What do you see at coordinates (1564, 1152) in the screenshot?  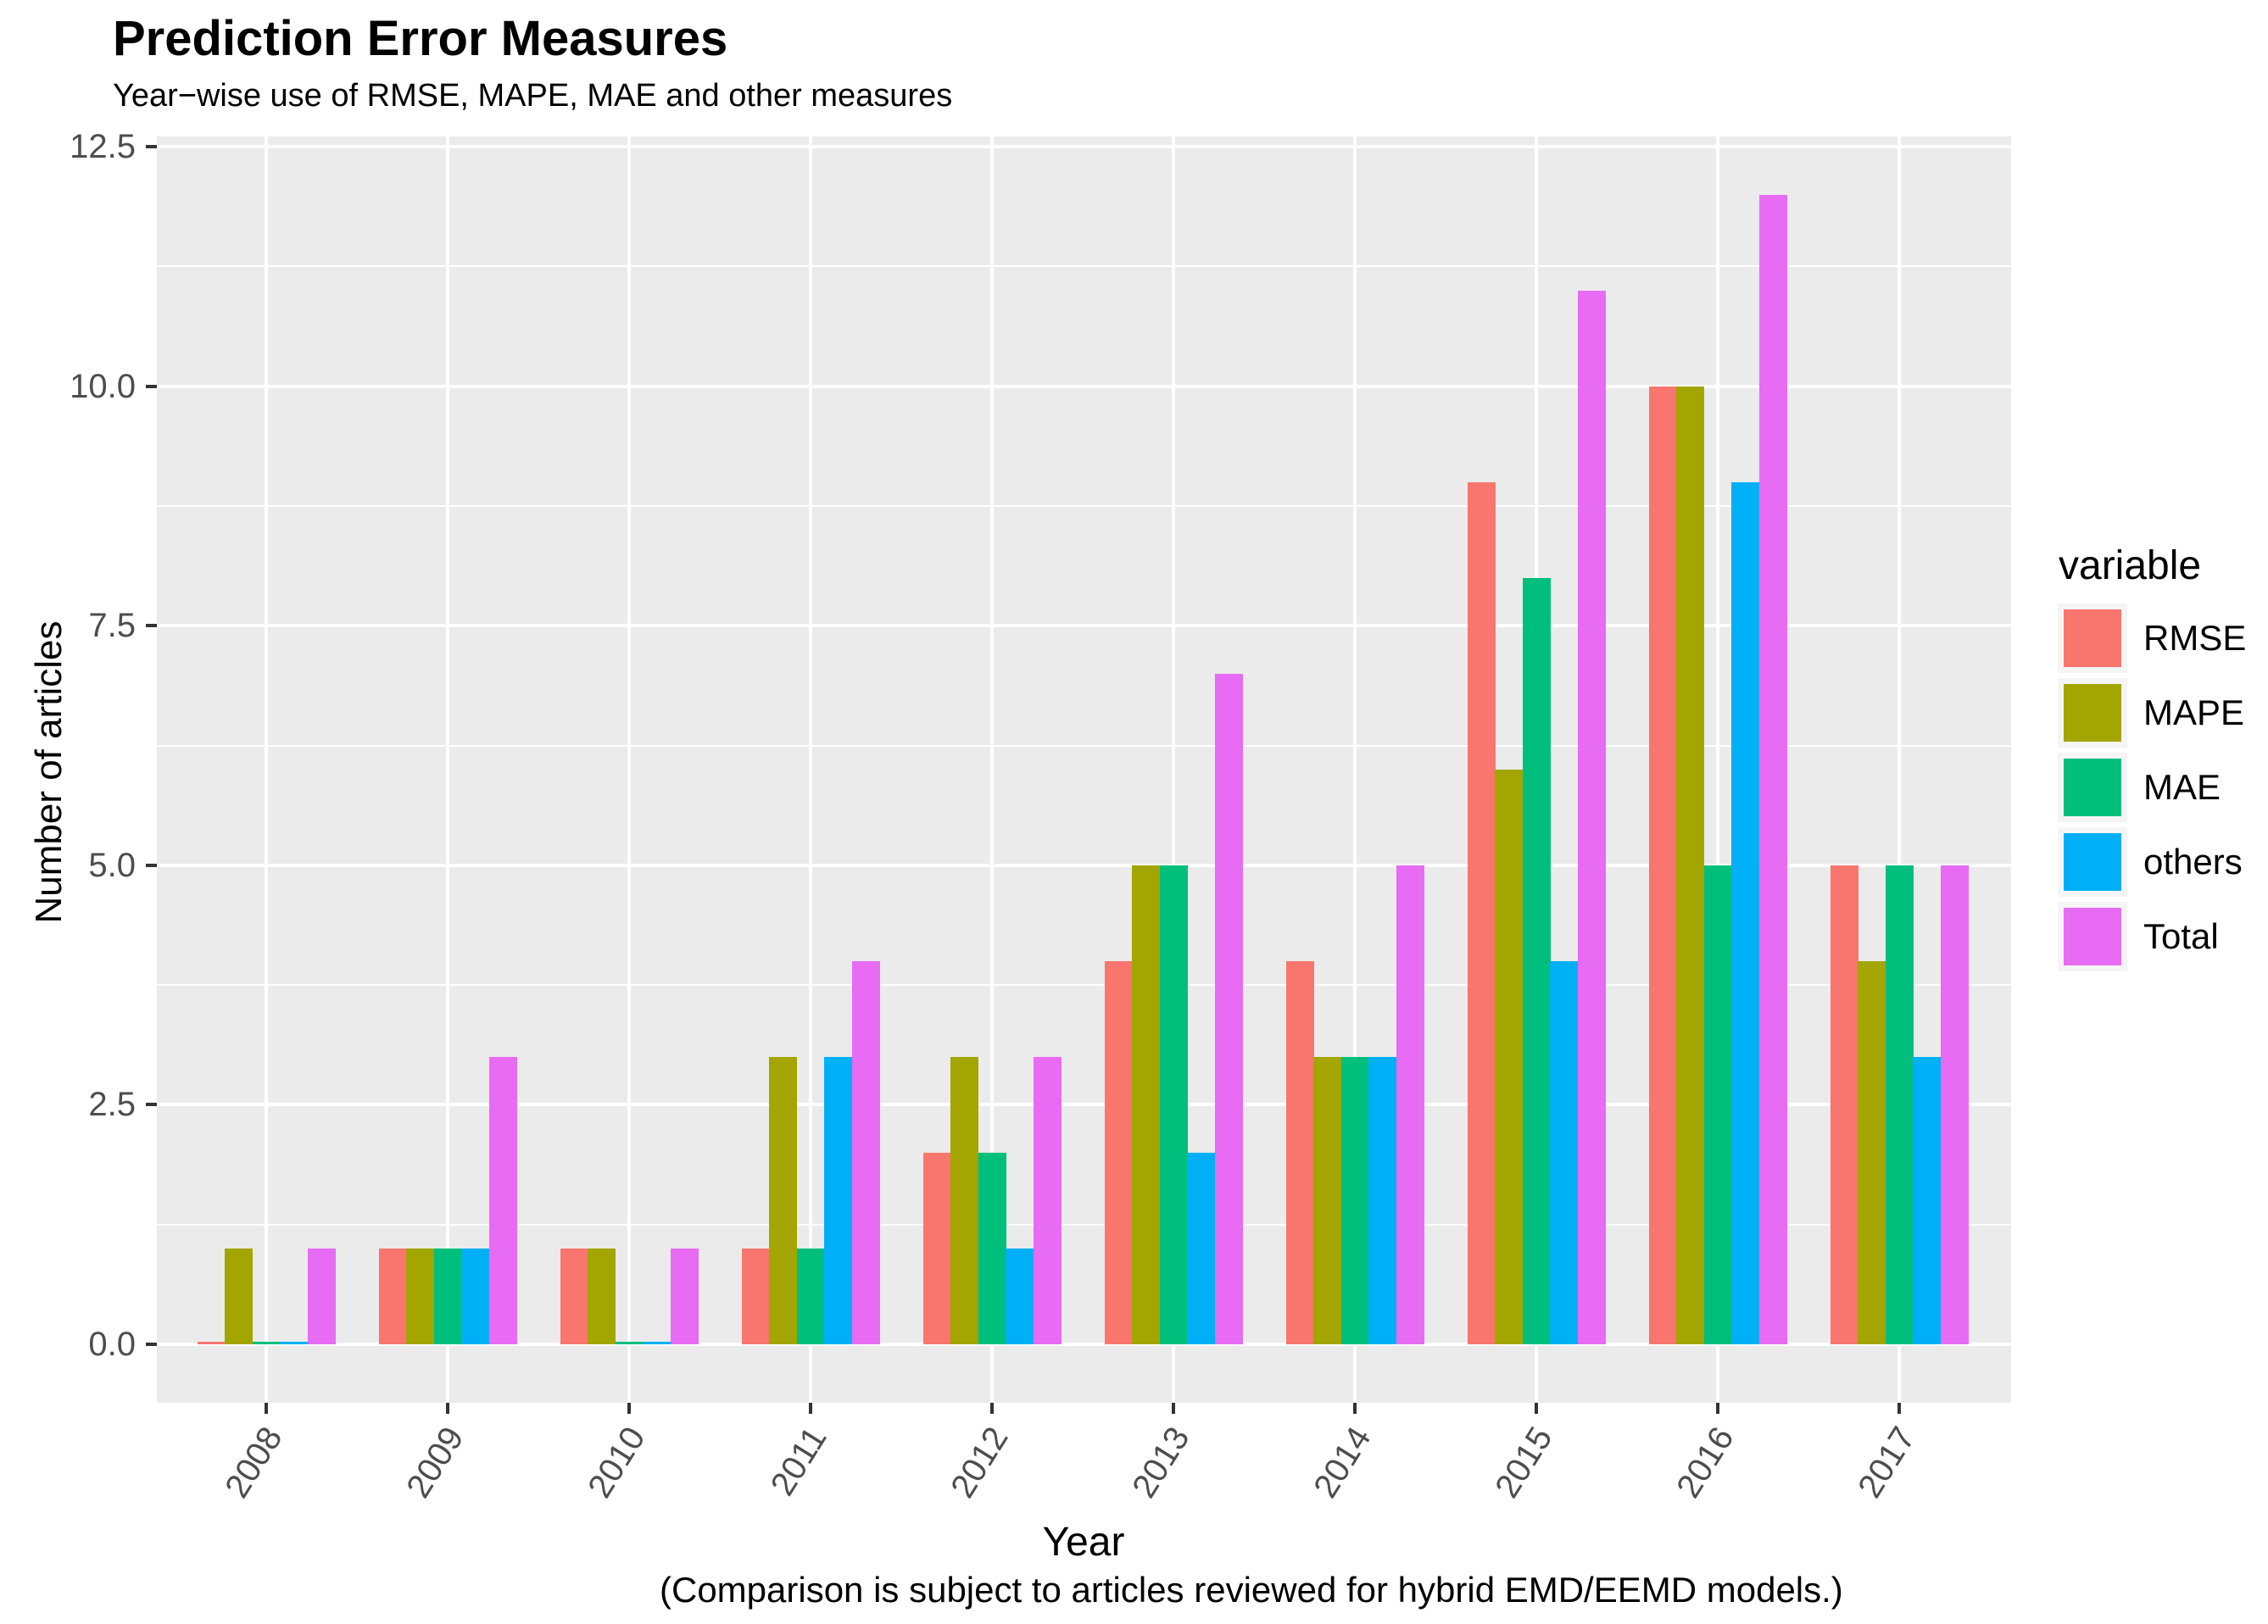 I see `bar-others-2015` at bounding box center [1564, 1152].